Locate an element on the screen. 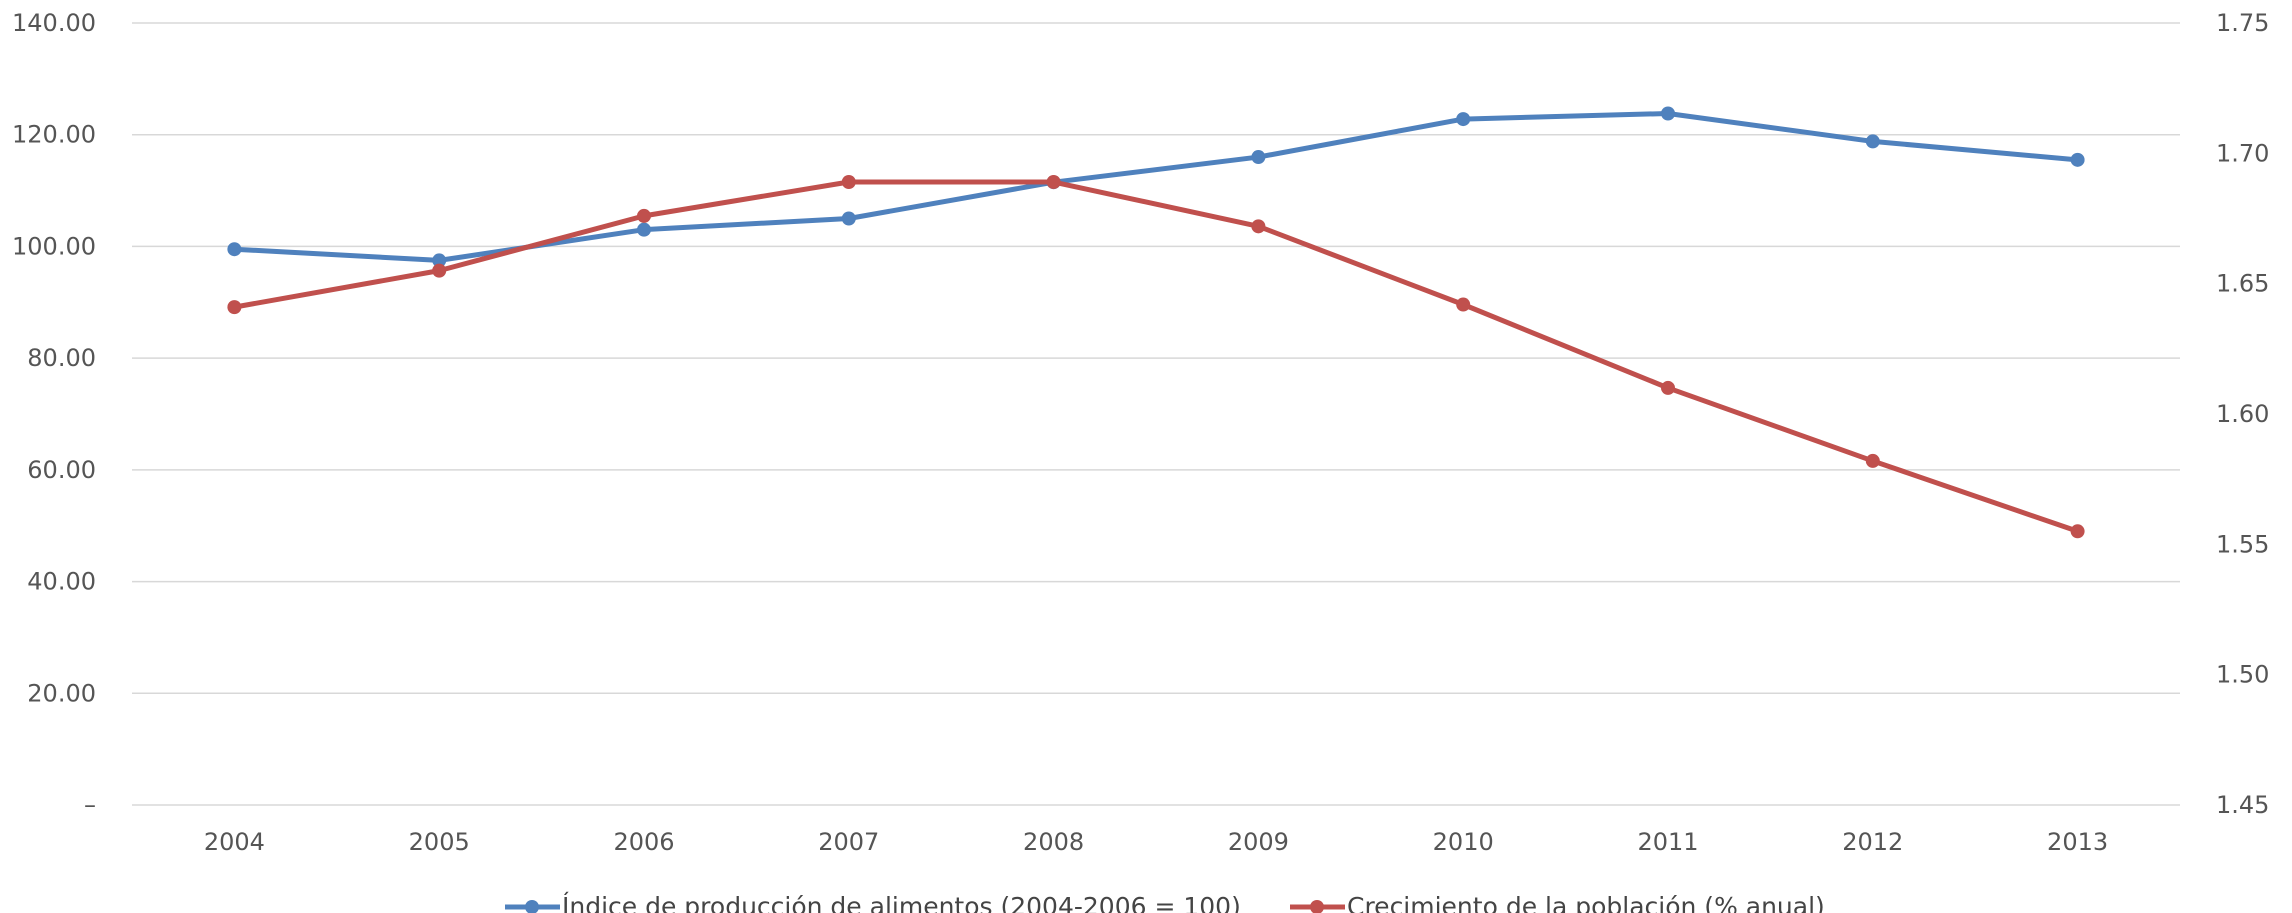 This screenshot has width=2292, height=913. x-tick-label: 2011 is located at coordinates (1667, 842).